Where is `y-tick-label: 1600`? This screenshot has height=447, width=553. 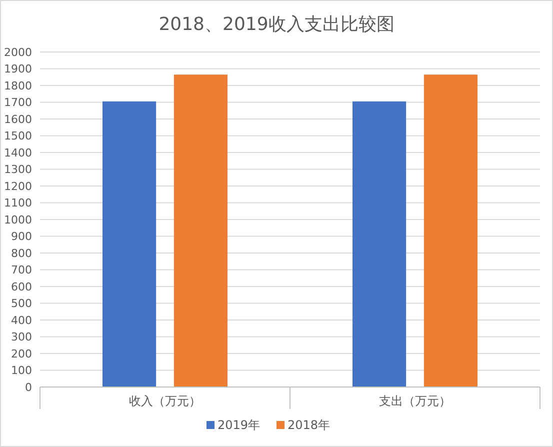
y-tick-label: 1600 is located at coordinates (18, 119).